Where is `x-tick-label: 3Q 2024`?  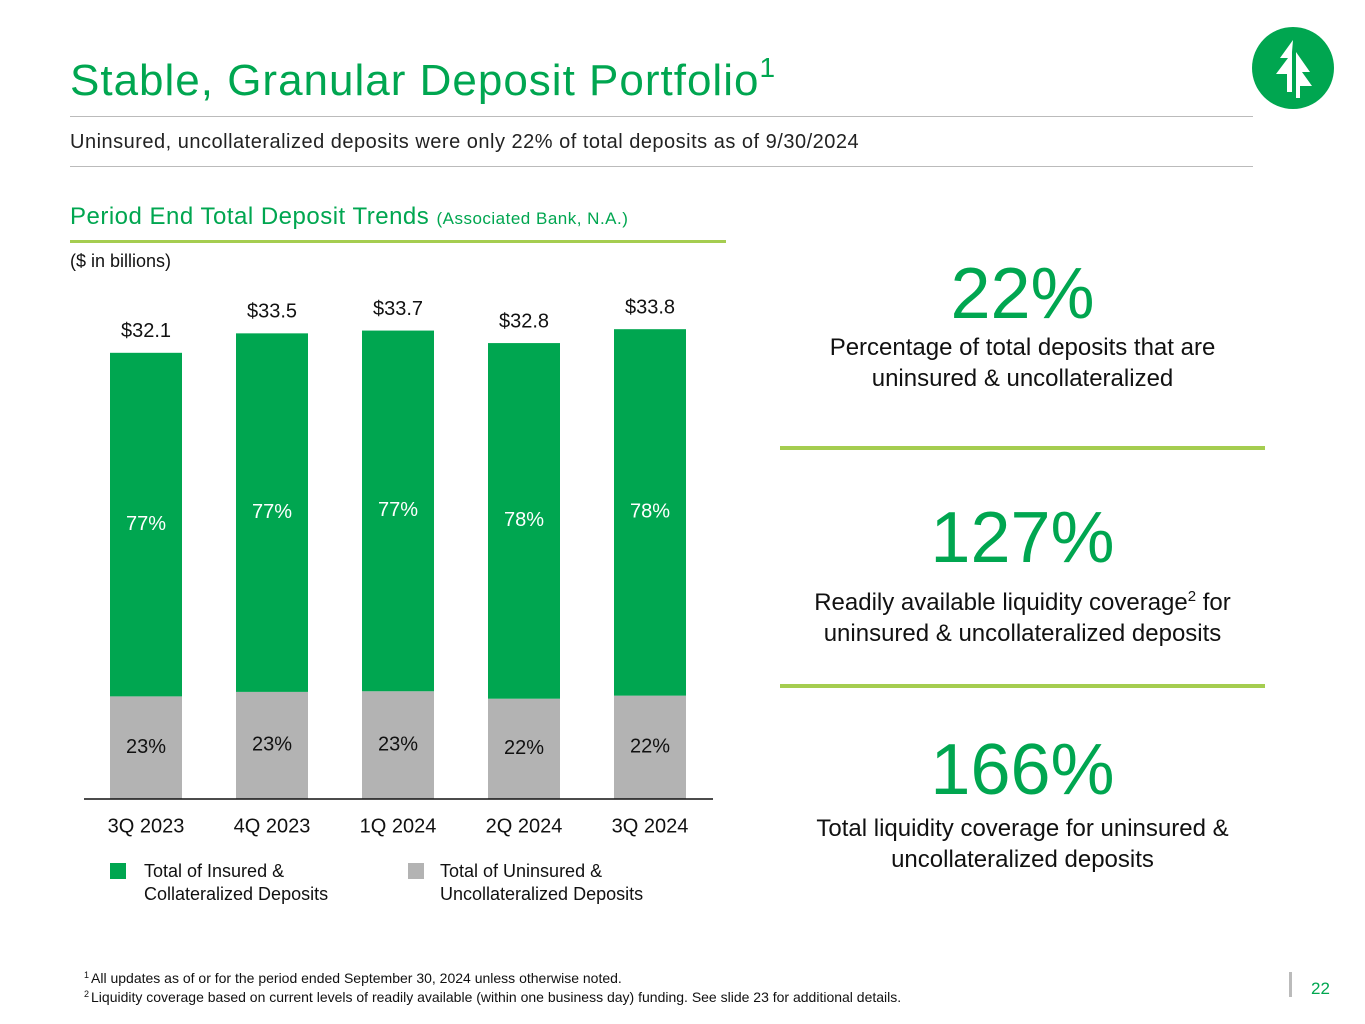
x-tick-label: 3Q 2024 is located at coordinates (650, 826).